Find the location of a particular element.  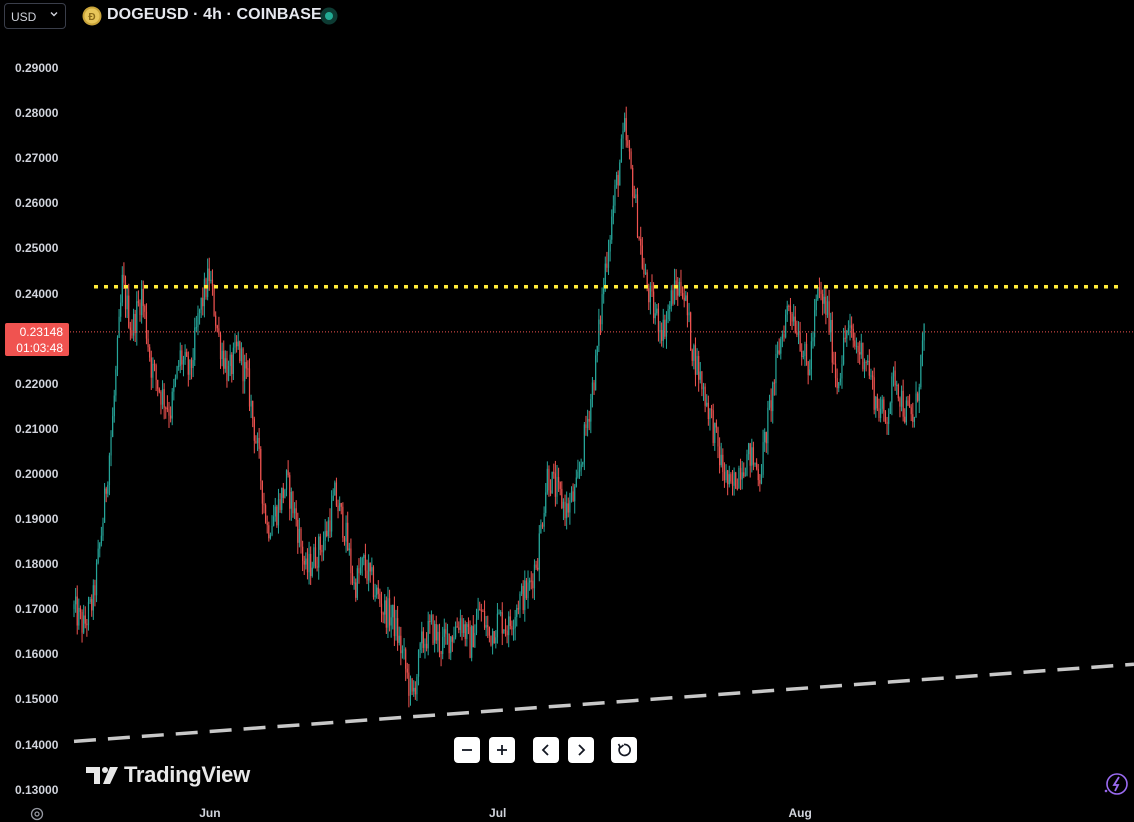

market-status-icon is located at coordinates (329, 16).